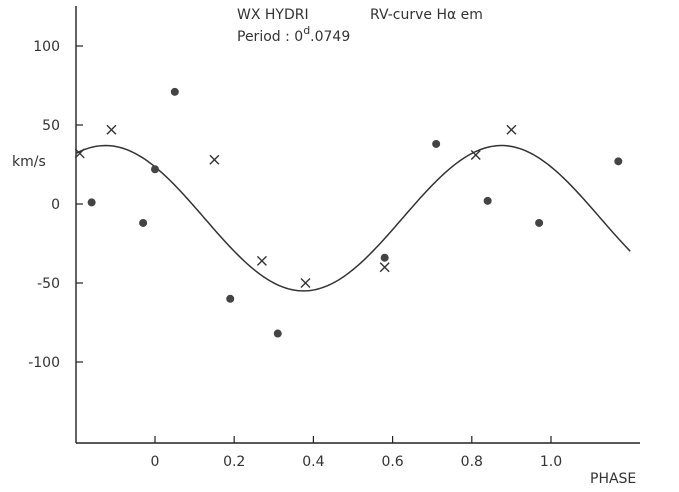 The image size is (679, 492). I want to click on y-tick-label: 100, so click(46, 47).